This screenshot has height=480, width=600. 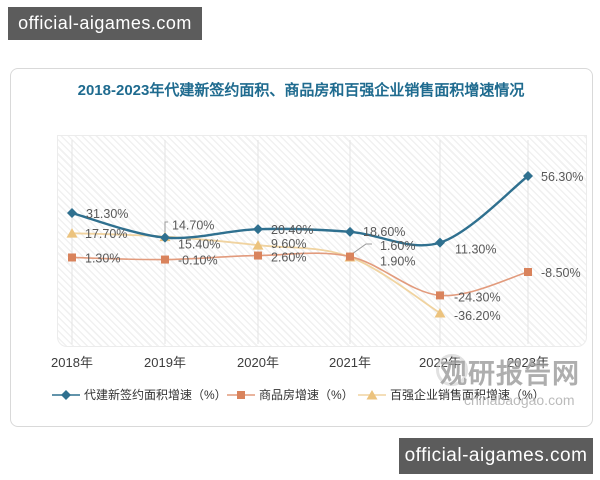 I want to click on watermark-bottom-right-text: official-aigames.com, so click(x=496, y=455).